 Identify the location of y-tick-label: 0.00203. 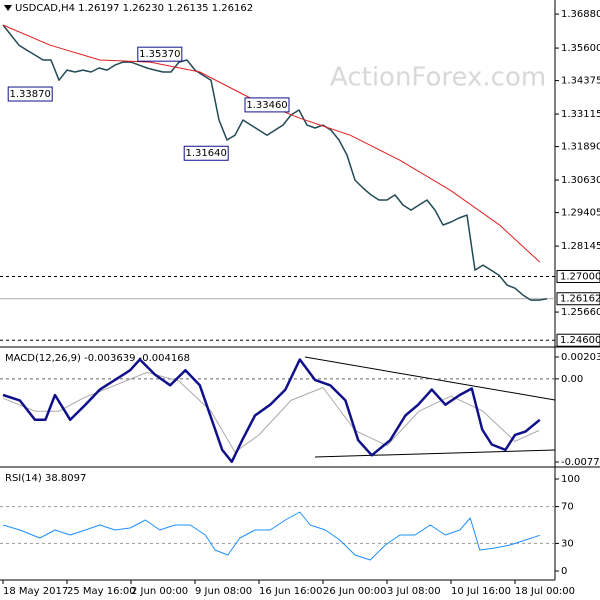
(580, 357).